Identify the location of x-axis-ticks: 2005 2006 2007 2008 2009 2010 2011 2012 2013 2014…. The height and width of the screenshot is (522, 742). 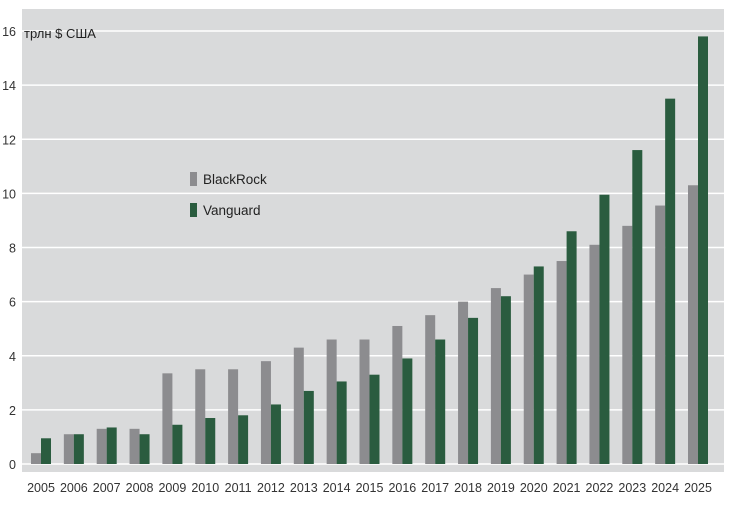
(369, 488).